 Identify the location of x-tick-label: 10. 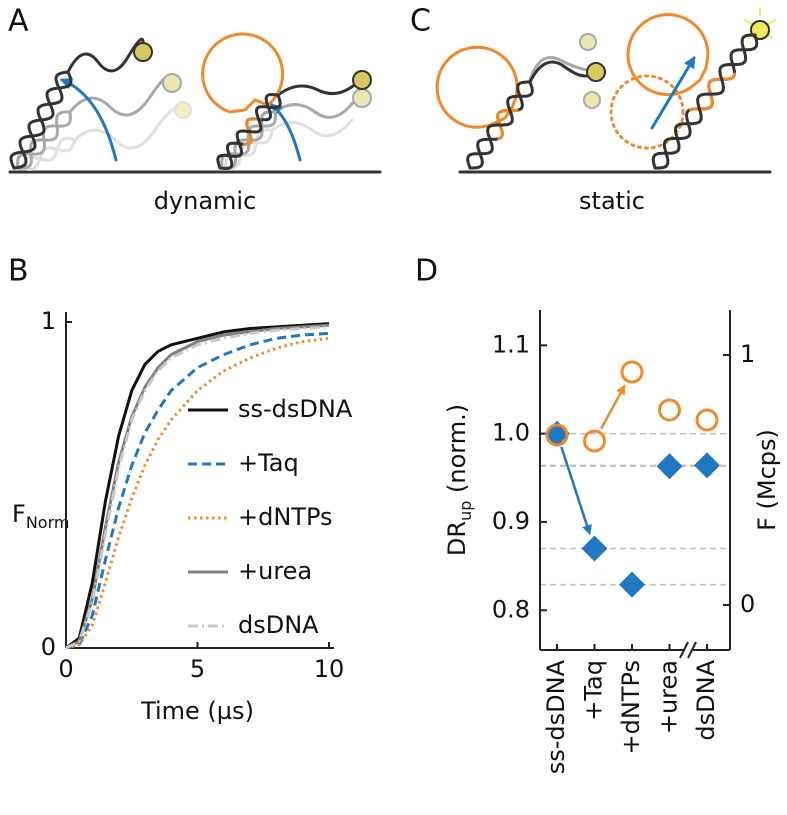
(329, 669).